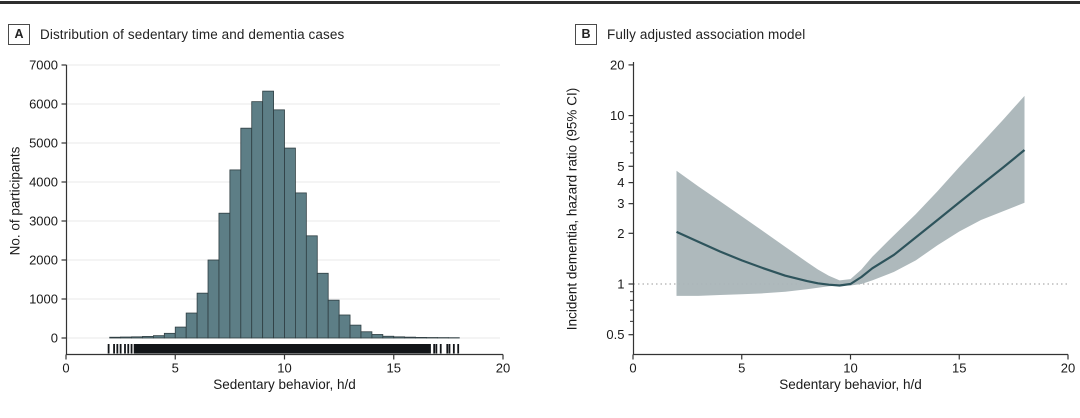 The width and height of the screenshot is (1080, 418). I want to click on panel-b-y-axis-title: Incident dementia, hazard ratio (95% CI), so click(572, 209).